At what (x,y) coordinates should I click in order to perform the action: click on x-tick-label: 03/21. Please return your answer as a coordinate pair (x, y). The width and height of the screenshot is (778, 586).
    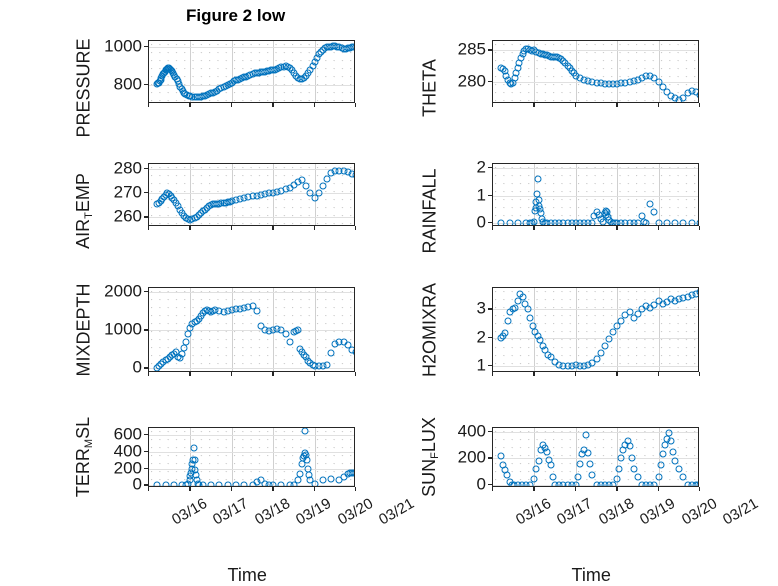
    Looking at the image, I should click on (397, 512).